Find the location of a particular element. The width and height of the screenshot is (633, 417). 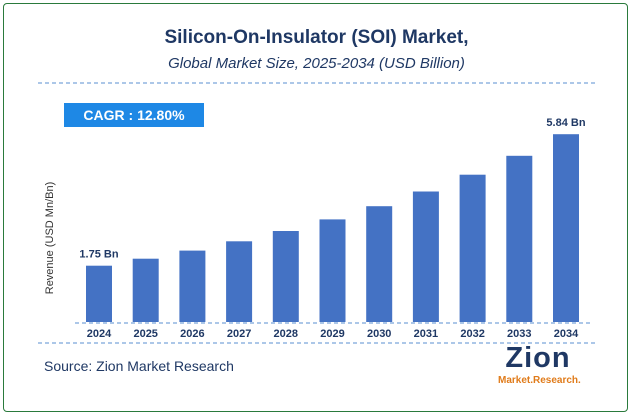

bar-2027 is located at coordinates (239, 281).